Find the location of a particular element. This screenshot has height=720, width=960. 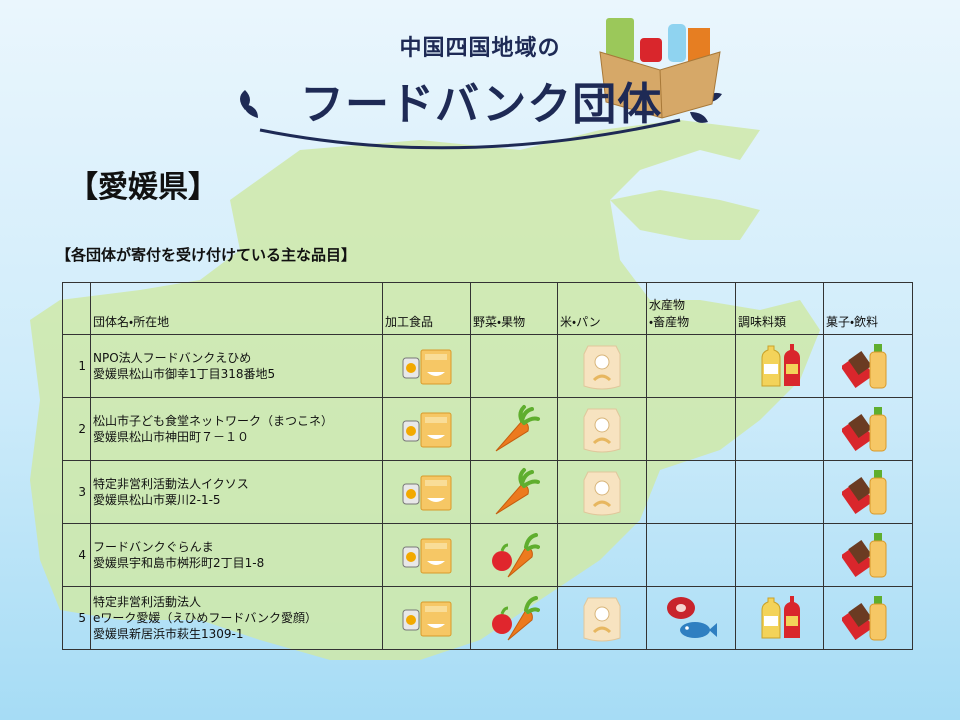

organization-cell: 松山市子ども食堂ネットワーク（まつこネ） 愛媛県松山市神田町７－１０ is located at coordinates (236, 429).